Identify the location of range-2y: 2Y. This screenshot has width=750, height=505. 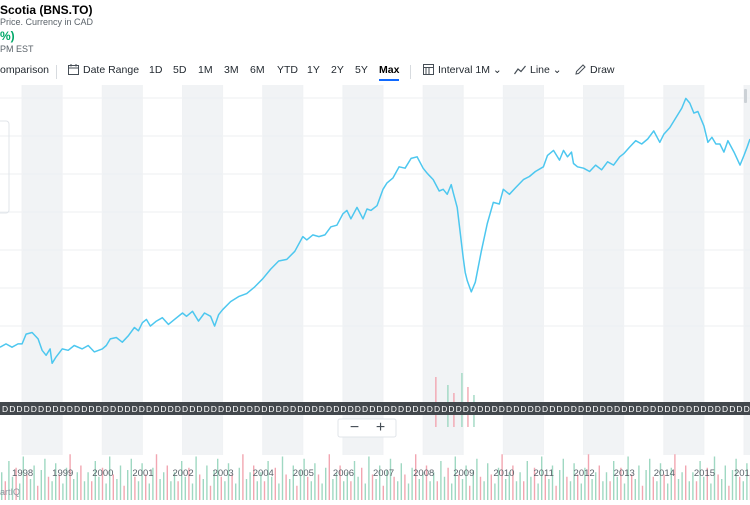
(337, 70).